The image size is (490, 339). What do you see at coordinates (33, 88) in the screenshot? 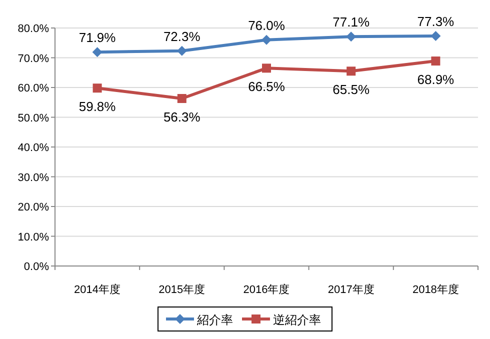
I see `ytick: 60.0%` at bounding box center [33, 88].